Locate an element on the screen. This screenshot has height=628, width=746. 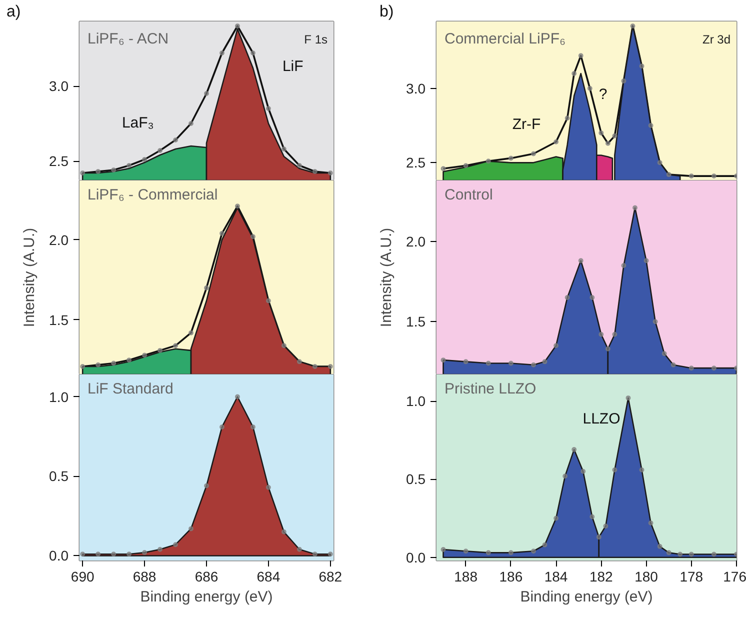
x-tick-label: 186 is located at coordinates (511, 576).